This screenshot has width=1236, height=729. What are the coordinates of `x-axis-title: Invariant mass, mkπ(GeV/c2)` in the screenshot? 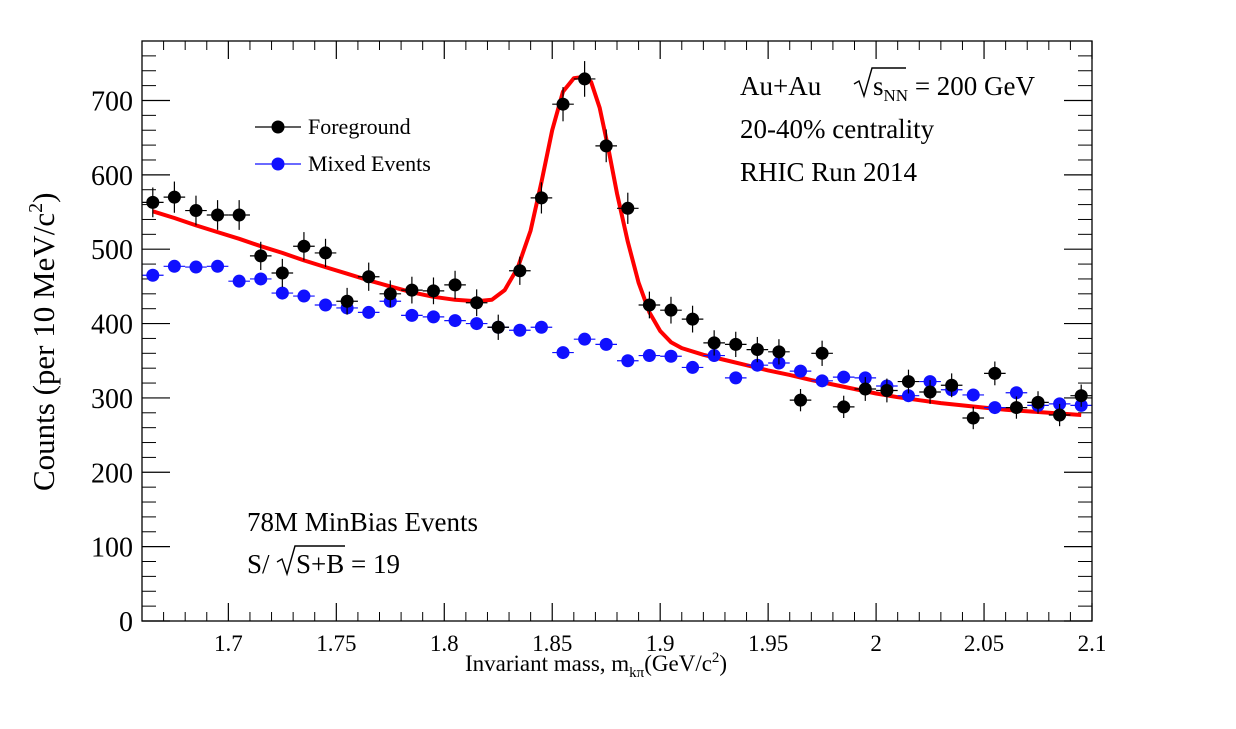 It's located at (596, 665).